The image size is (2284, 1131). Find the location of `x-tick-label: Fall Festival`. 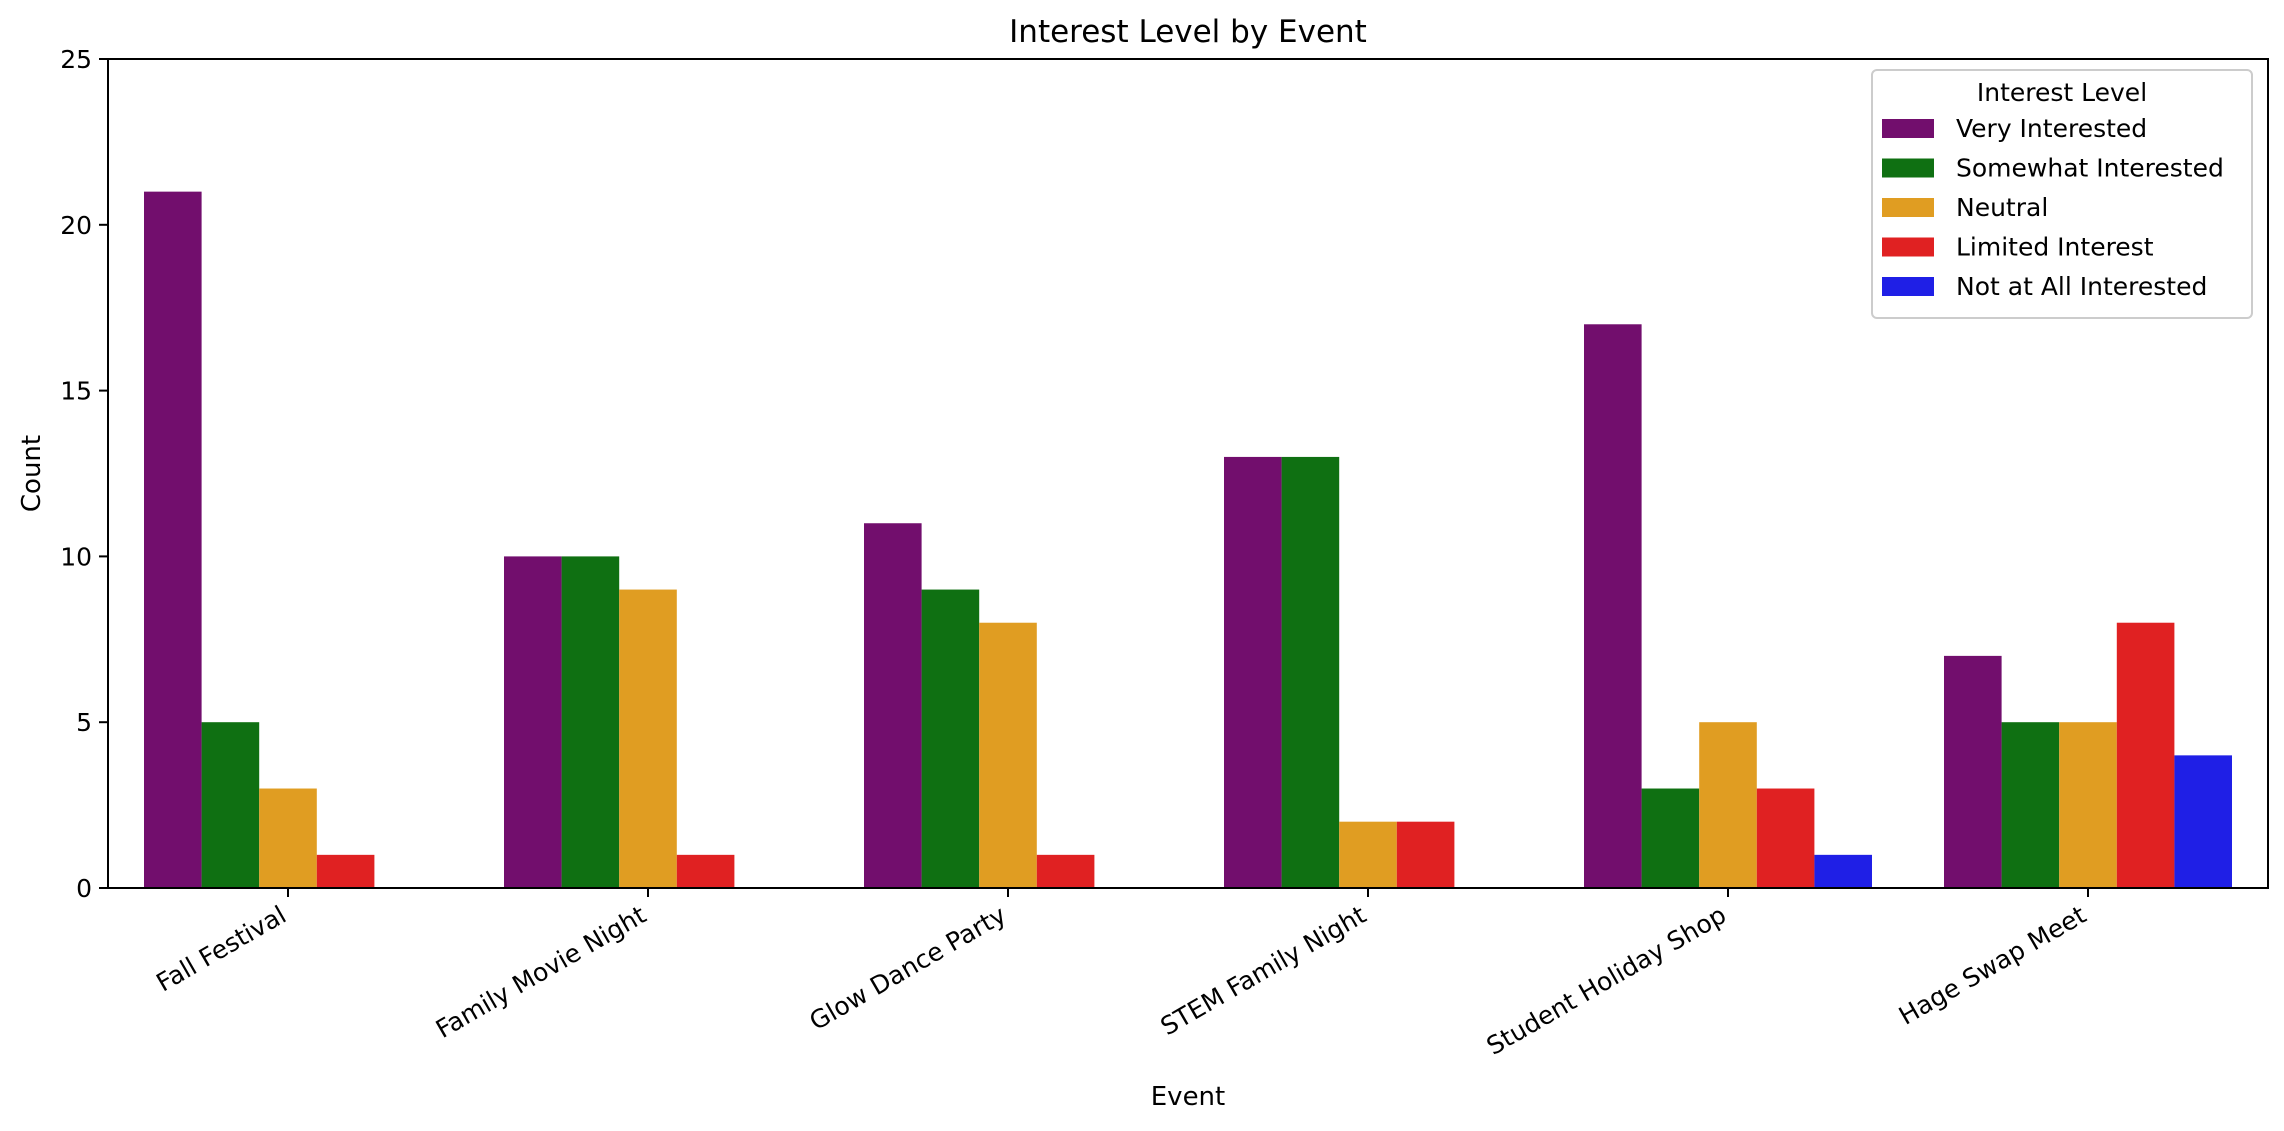

x-tick-label: Fall Festival is located at coordinates (221, 948).